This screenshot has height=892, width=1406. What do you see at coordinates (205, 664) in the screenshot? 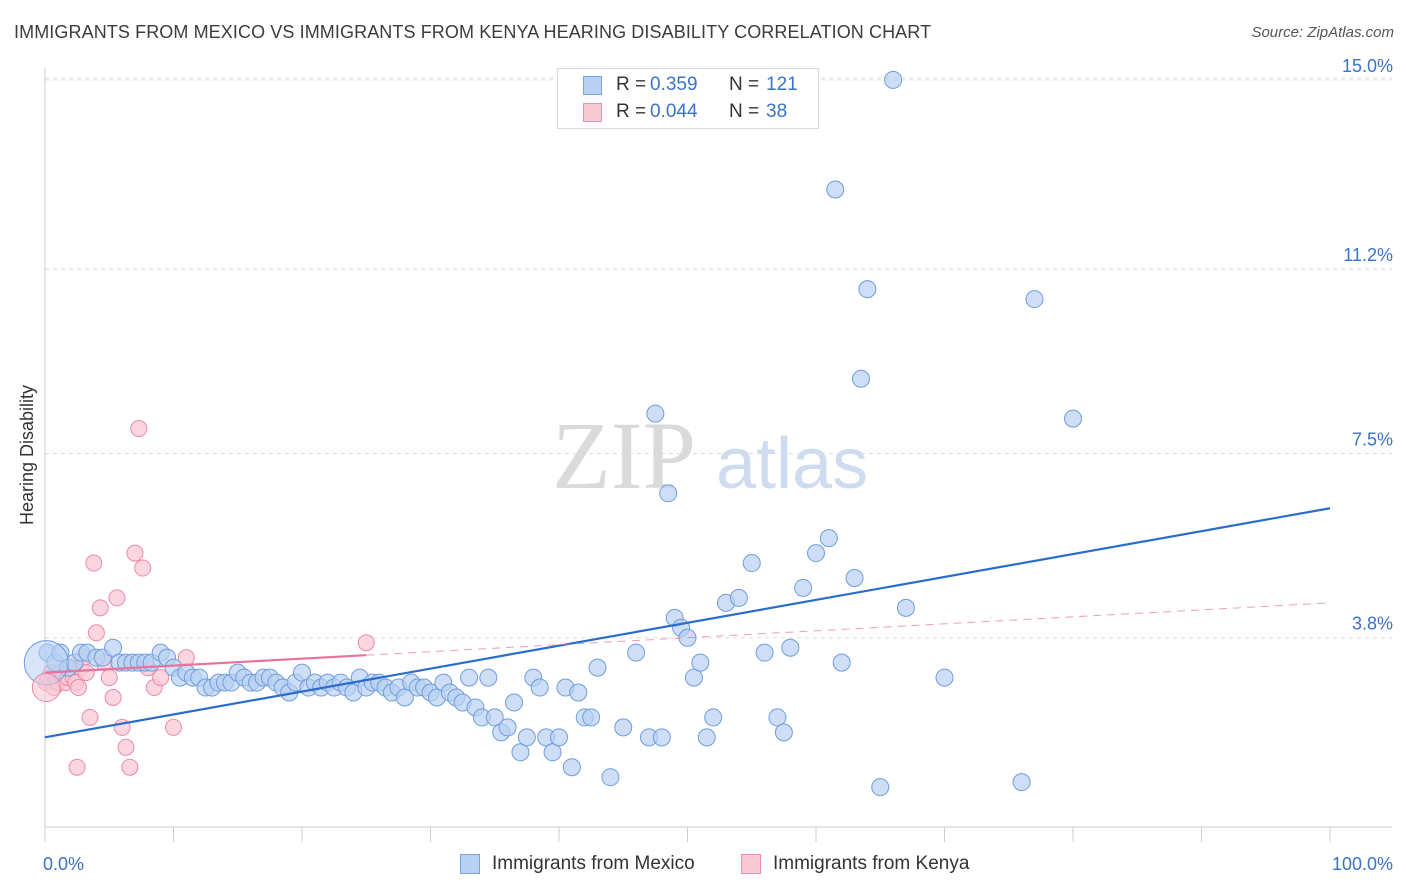
I see `kenya-trend-line` at bounding box center [205, 664].